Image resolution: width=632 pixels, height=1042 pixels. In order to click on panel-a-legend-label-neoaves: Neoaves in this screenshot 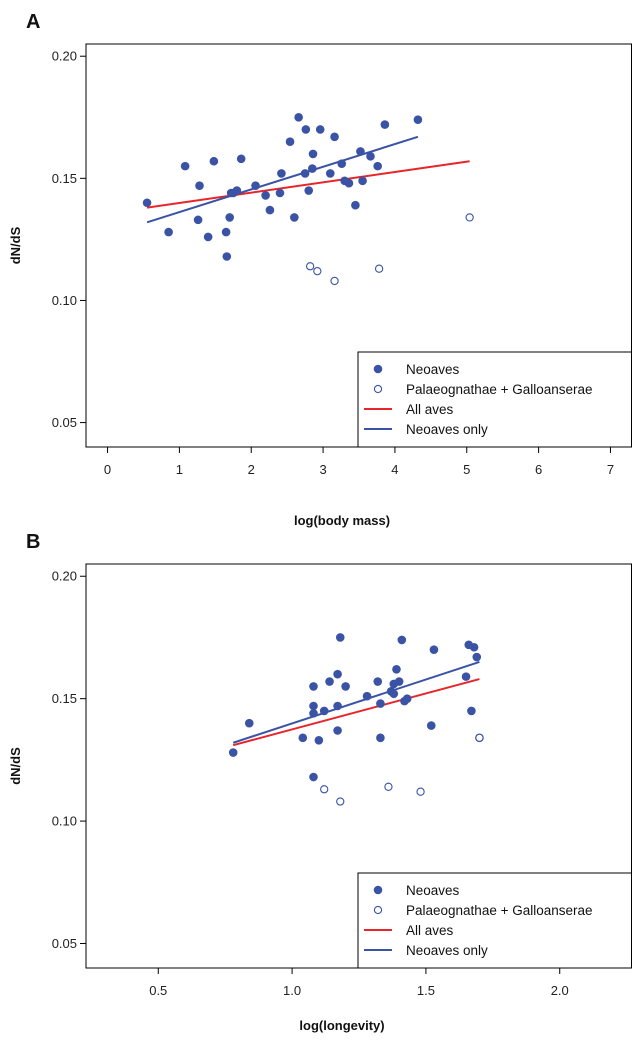, I will do `click(433, 369)`.